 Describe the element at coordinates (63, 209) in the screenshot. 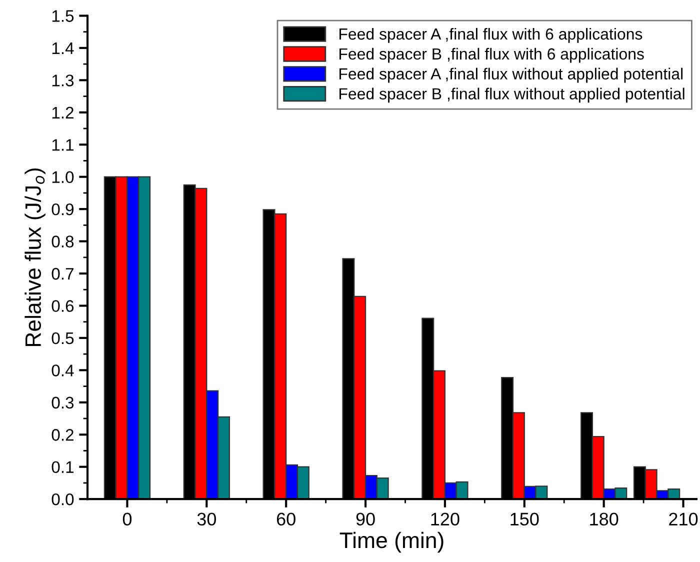

I see `y-tick-label: 0.9` at that location.